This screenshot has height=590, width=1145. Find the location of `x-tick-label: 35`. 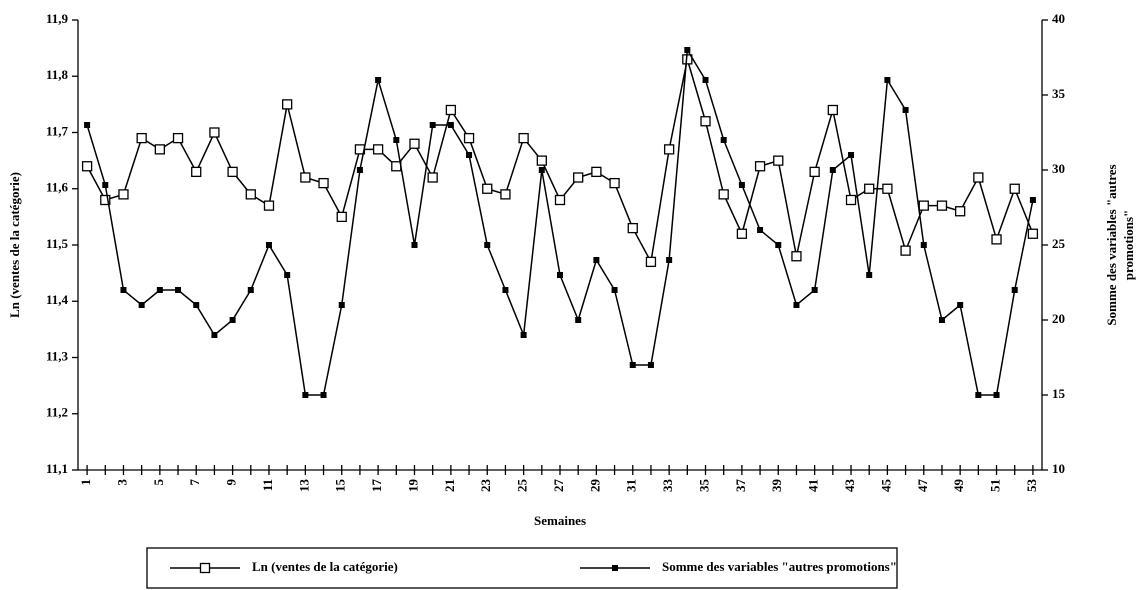

x-tick-label: 35 is located at coordinates (703, 486).